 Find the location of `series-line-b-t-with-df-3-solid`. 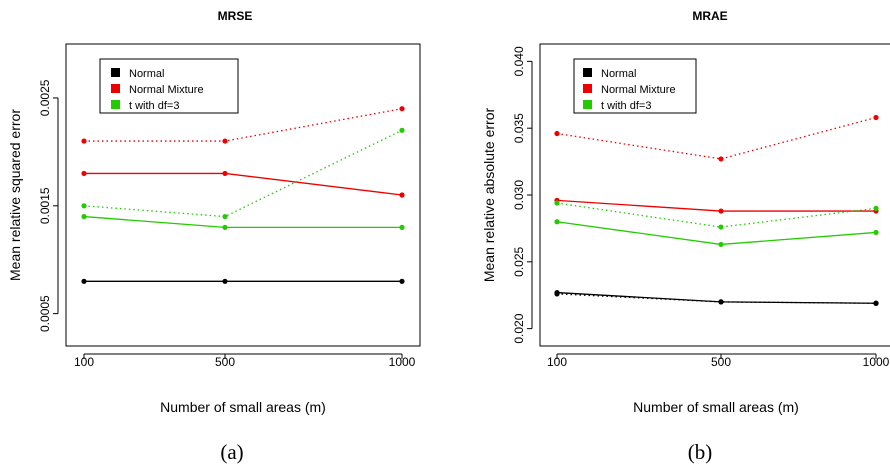

series-line-b-t-with-df-3-solid is located at coordinates (716, 233).